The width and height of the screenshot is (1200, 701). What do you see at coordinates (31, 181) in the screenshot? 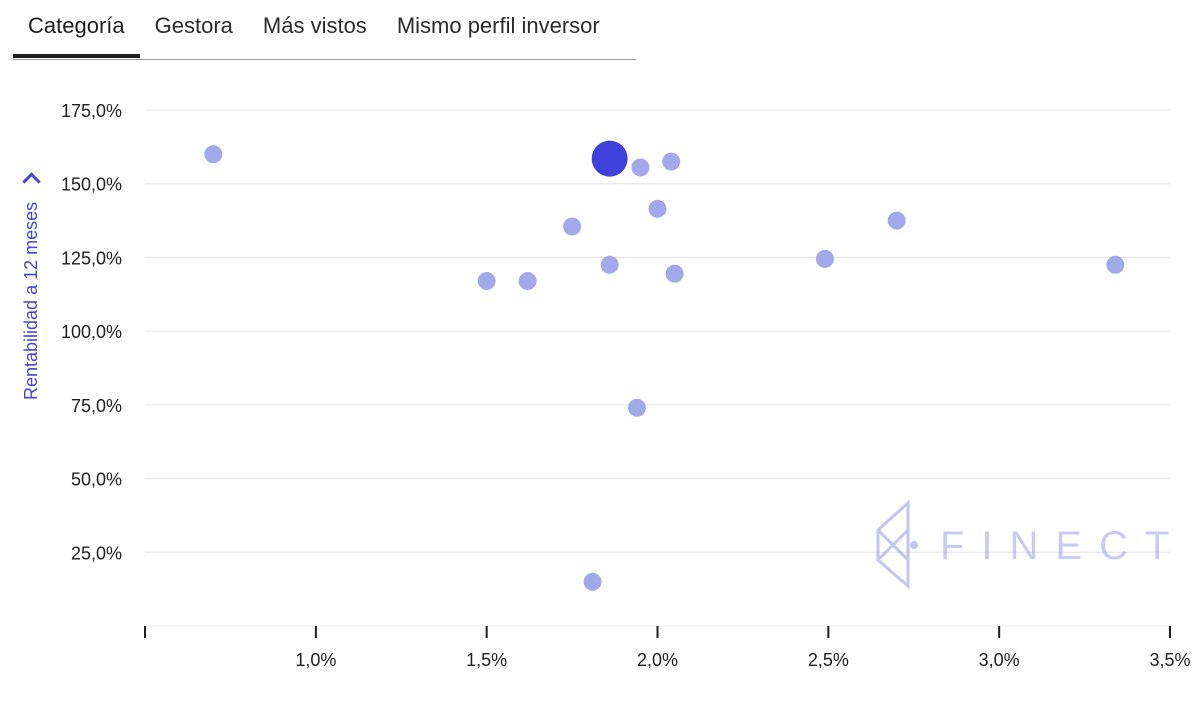
I see `chevron-right-icon` at bounding box center [31, 181].